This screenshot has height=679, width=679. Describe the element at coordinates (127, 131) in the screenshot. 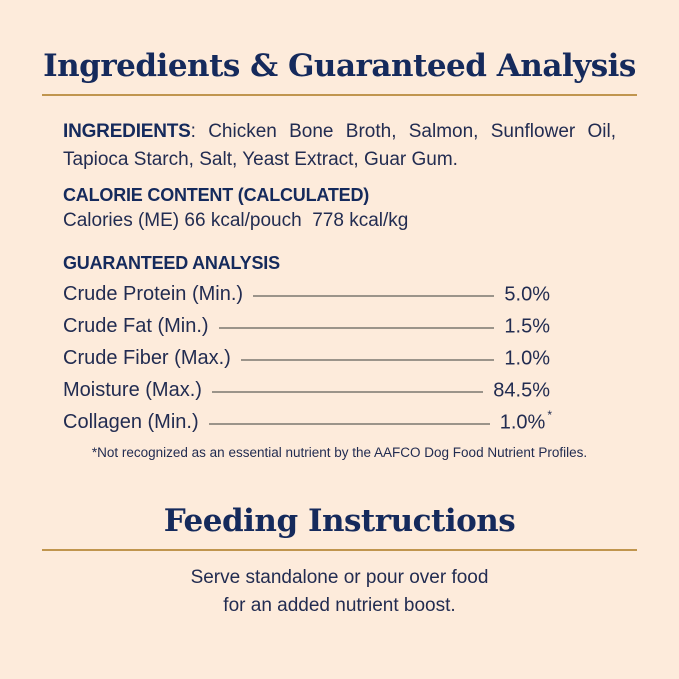

I see `ingredients-label: INGREDIENTS` at that location.